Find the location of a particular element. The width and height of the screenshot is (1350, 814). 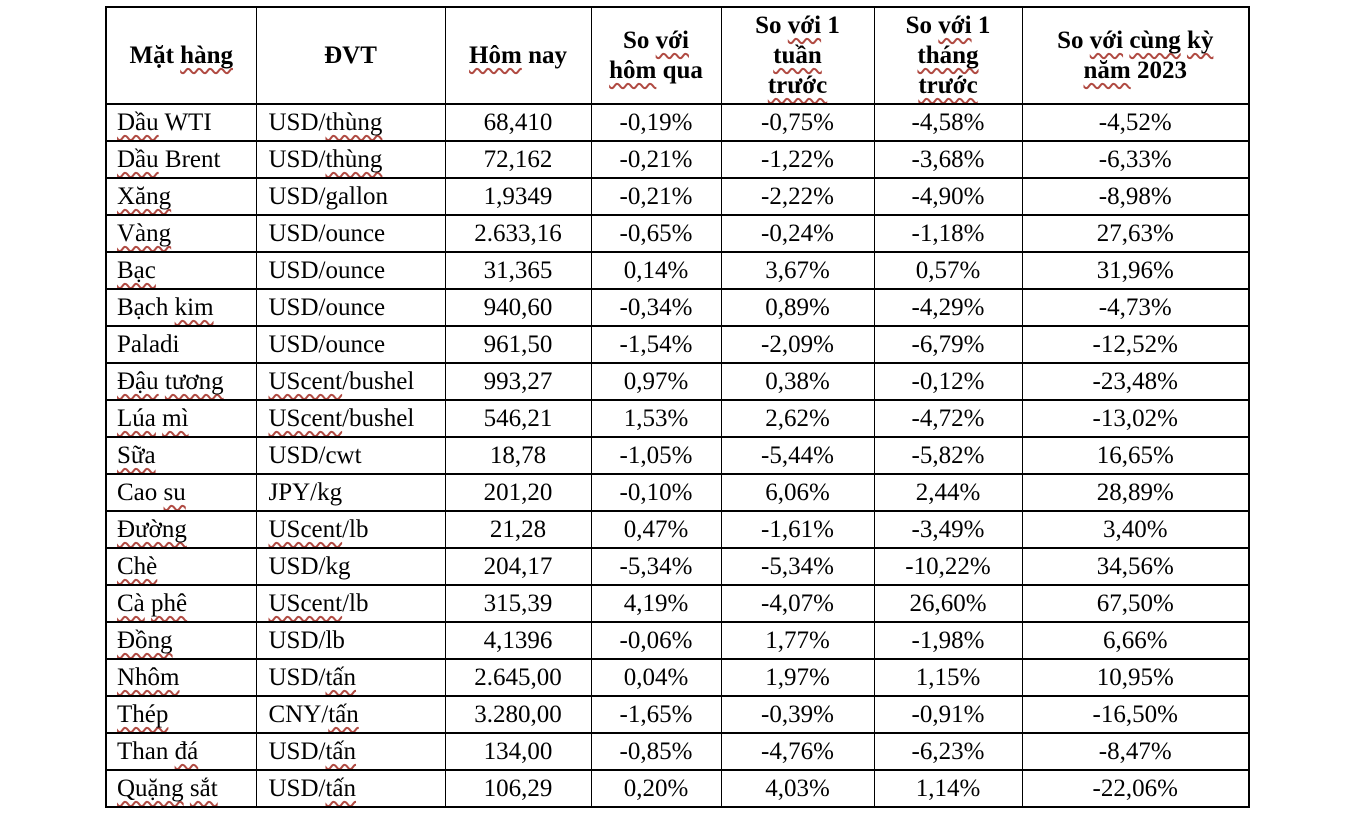

cell-unit: UScent/bushel is located at coordinates (350, 418).